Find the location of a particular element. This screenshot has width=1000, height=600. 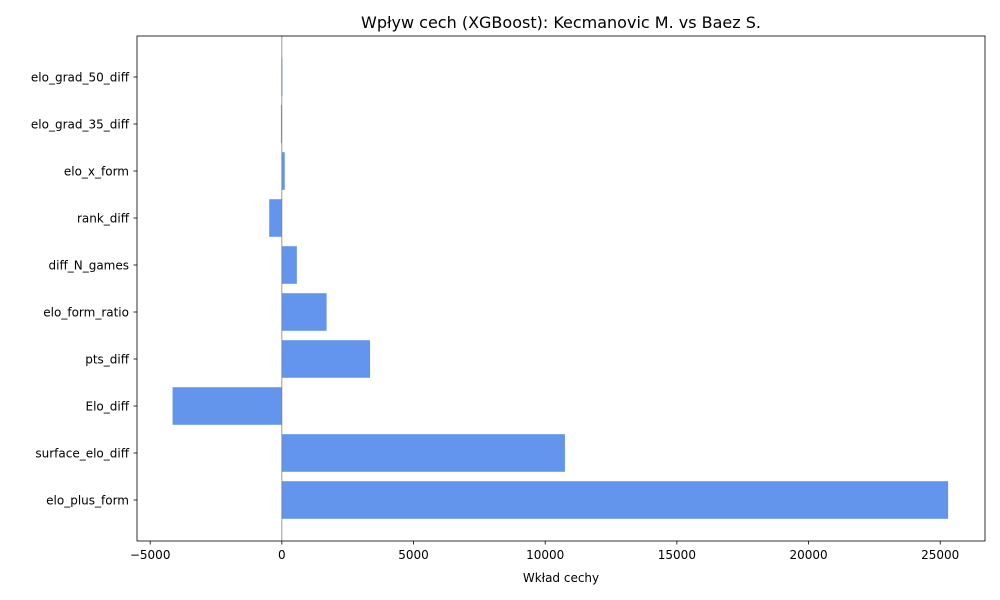

y-tick-label: diff_N_games is located at coordinates (89, 265).